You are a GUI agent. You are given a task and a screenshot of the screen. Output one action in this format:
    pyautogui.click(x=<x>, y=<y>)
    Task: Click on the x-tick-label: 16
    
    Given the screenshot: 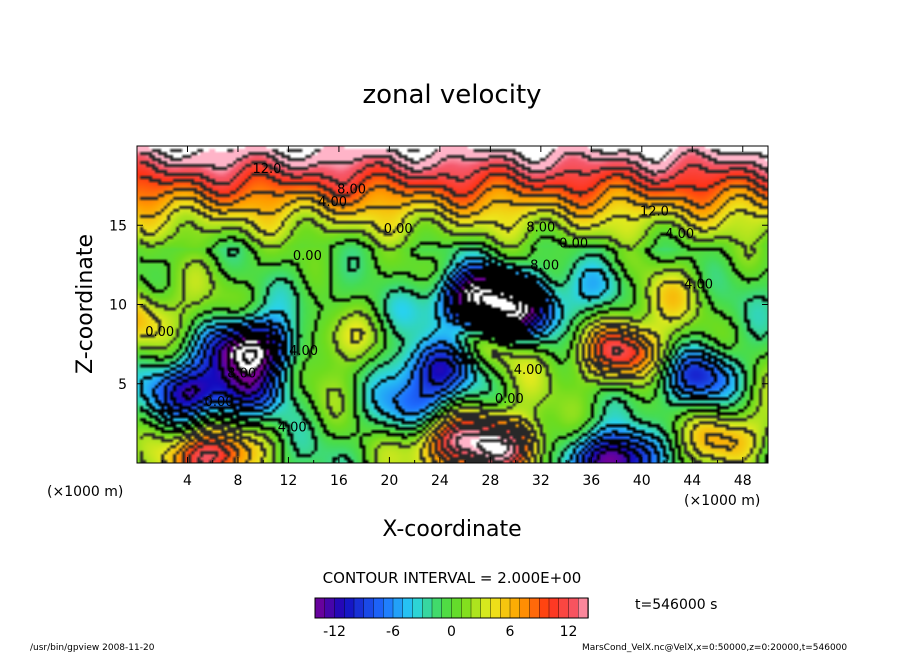 What is the action you would take?
    pyautogui.click(x=339, y=481)
    